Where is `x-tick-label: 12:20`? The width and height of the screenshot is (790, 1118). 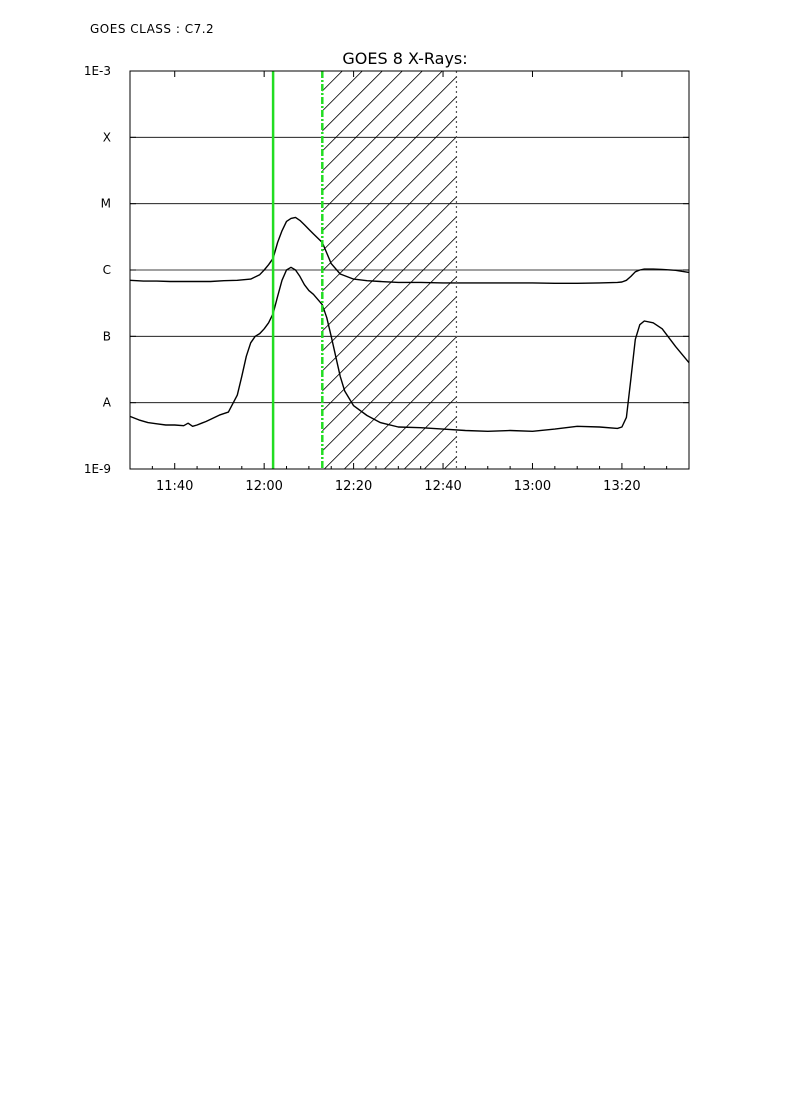
x-tick-label: 12:20 is located at coordinates (353, 486).